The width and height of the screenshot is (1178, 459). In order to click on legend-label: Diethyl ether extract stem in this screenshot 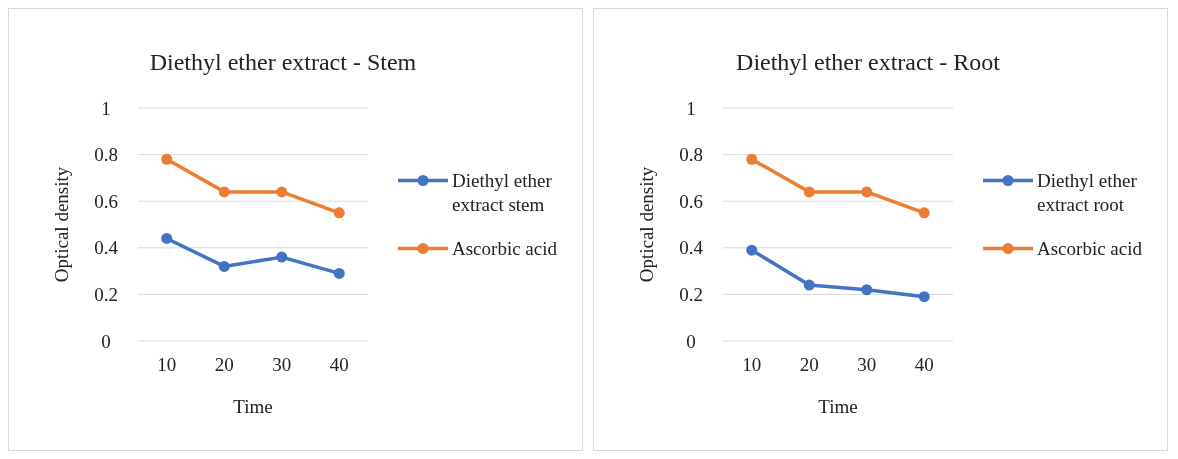, I will do `click(502, 193)`.